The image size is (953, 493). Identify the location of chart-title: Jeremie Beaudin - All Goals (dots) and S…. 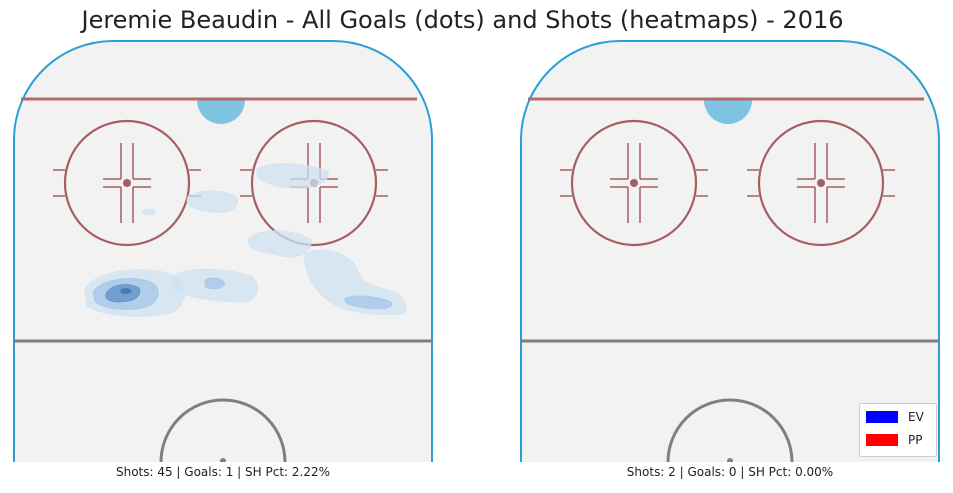
(462, 20).